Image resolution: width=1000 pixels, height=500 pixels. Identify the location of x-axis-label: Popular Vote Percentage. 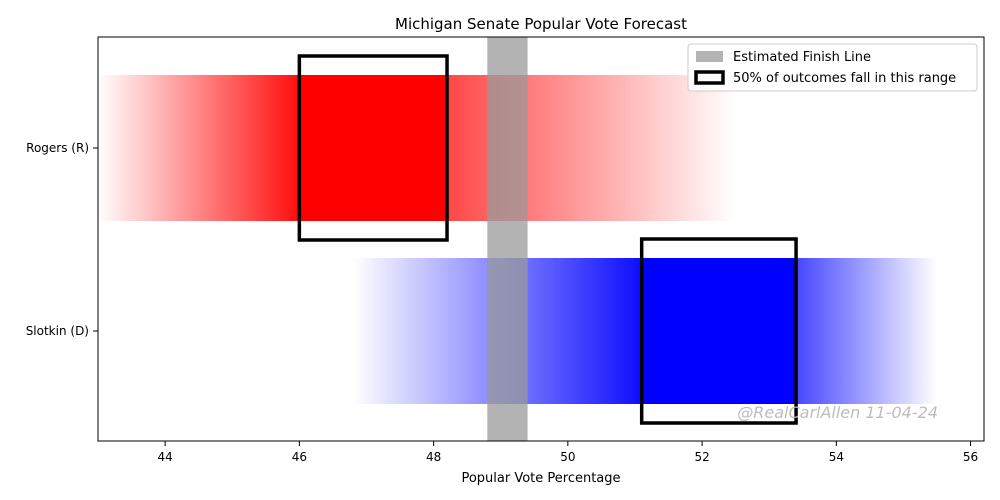
(540, 478).